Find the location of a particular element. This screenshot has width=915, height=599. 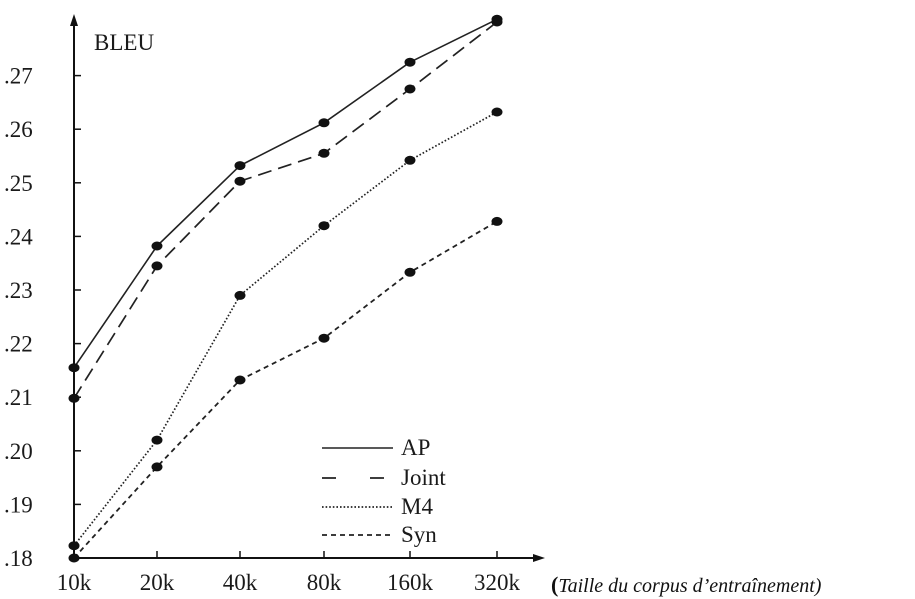

y-tick-label: .19 is located at coordinates (18, 504).